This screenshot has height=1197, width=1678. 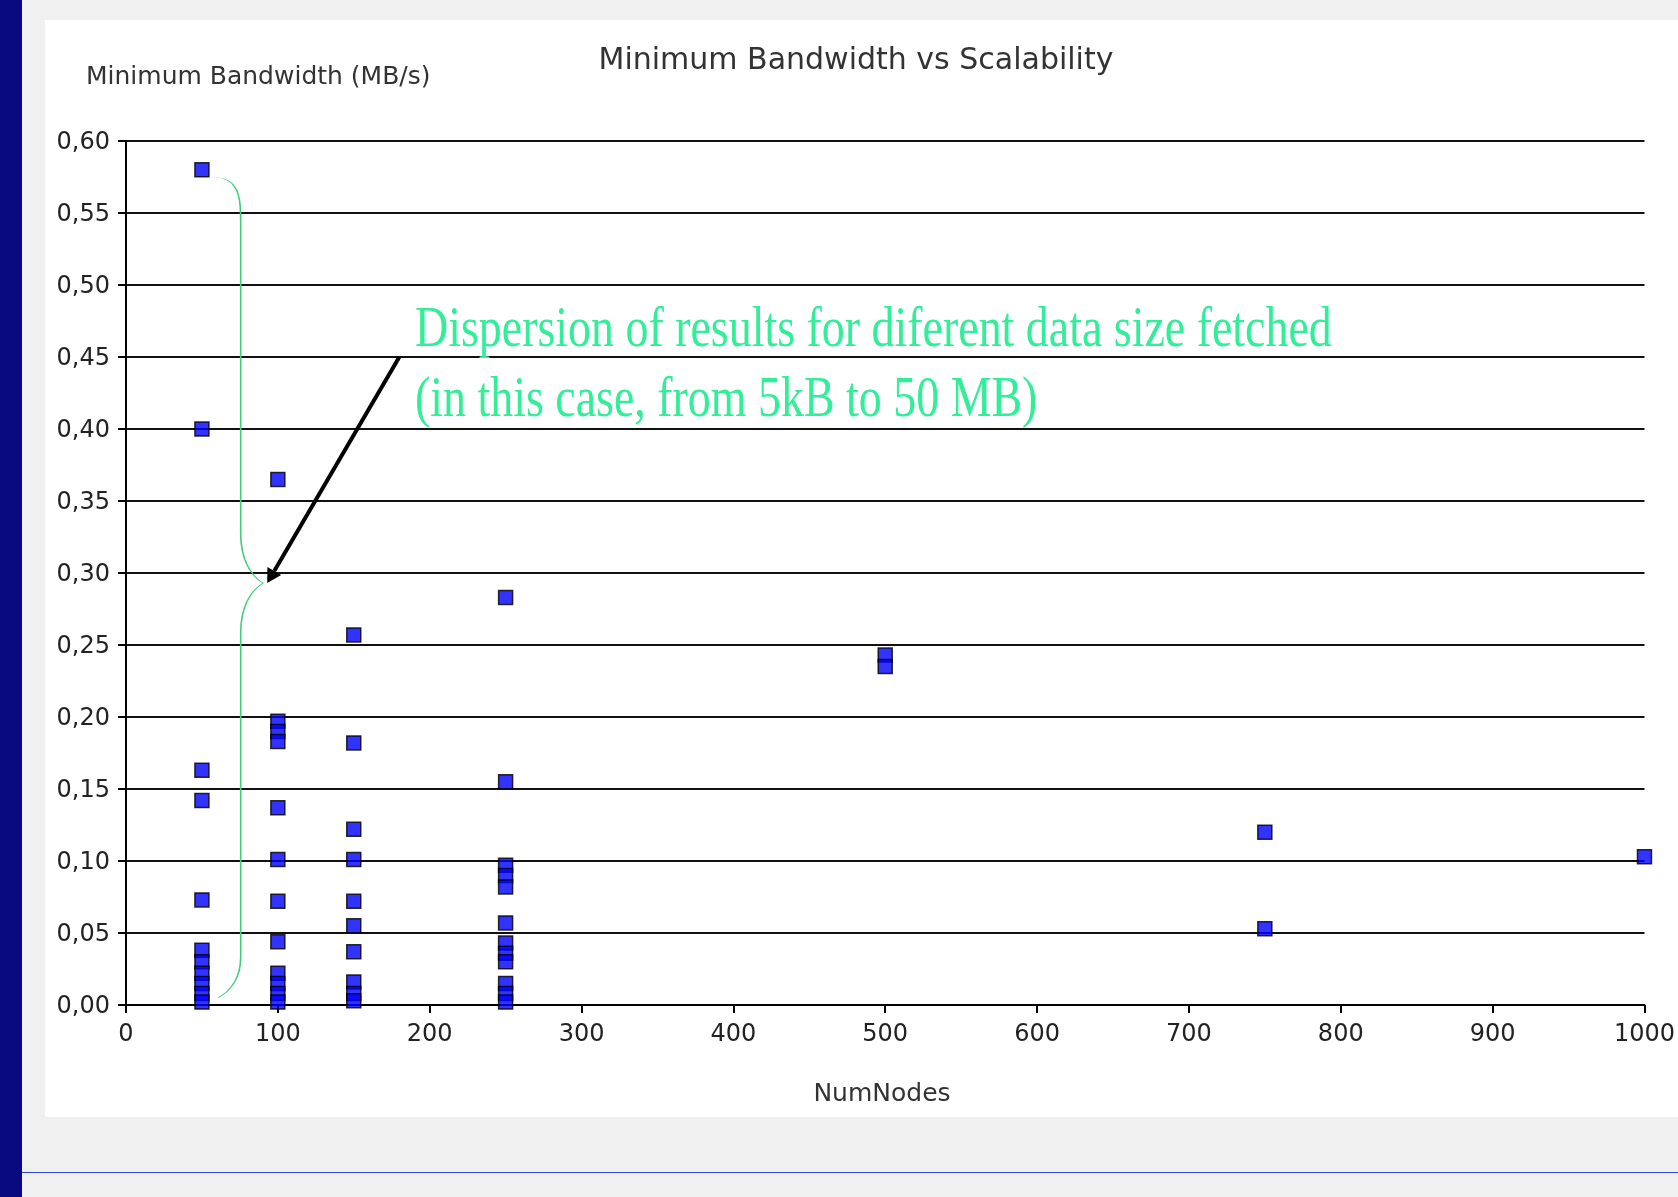 What do you see at coordinates (83, 789) in the screenshot?
I see `y-tick-label: 0,15` at bounding box center [83, 789].